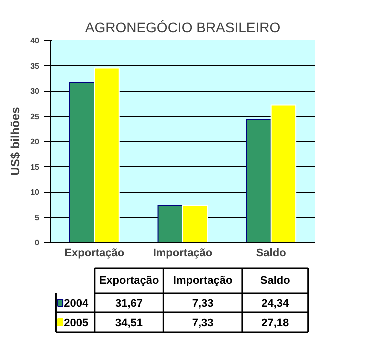 This screenshot has width=370, height=342. I want to click on category-label: Exportação, so click(129, 281).